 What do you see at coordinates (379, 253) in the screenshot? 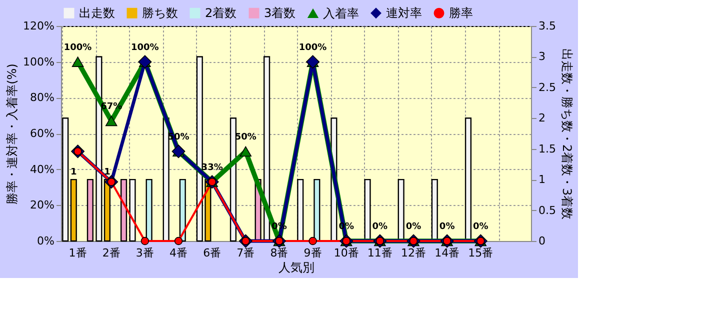
I see `x-tick-label: 11番` at bounding box center [379, 253].